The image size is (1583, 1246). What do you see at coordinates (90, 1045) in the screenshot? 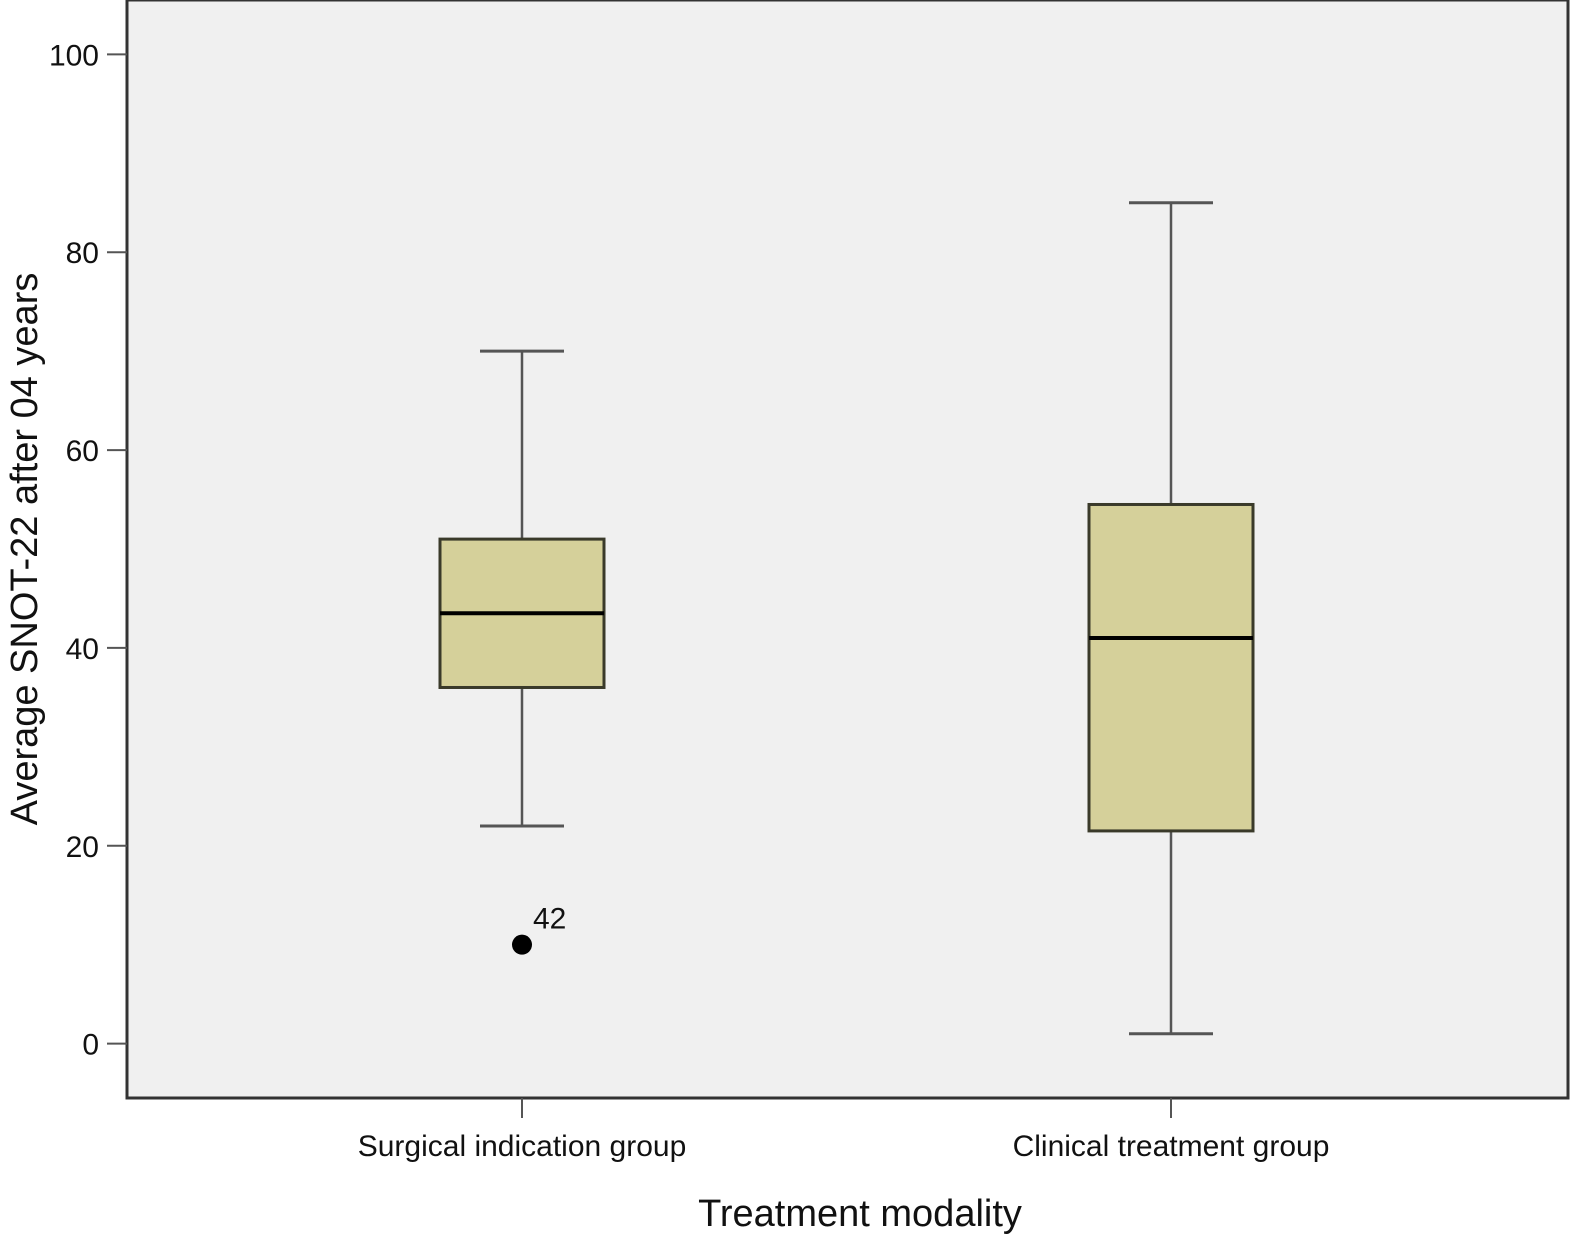
I see `y-tick-label: 0` at bounding box center [90, 1045].